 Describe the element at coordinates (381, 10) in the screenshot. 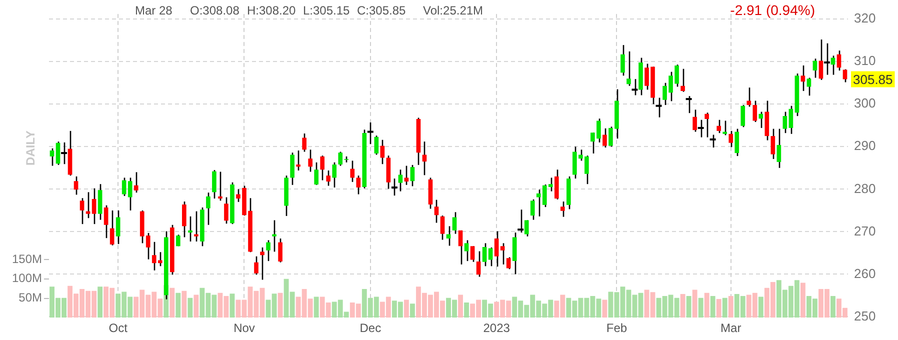

I see `annotation: C:305.85` at that location.